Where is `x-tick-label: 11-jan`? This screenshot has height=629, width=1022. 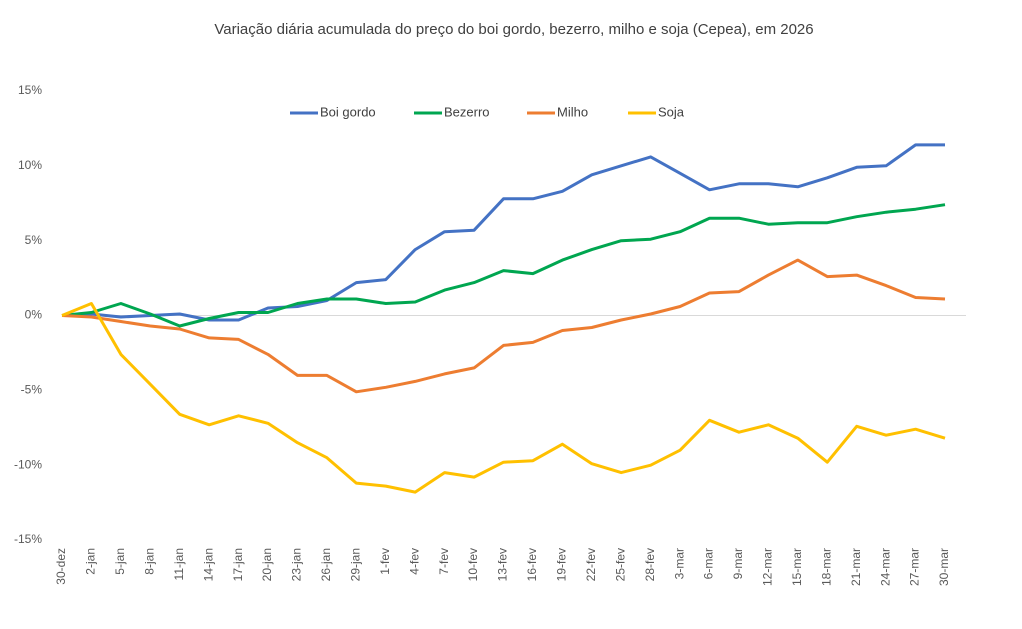
x-tick-label: 11-jan is located at coordinates (179, 564).